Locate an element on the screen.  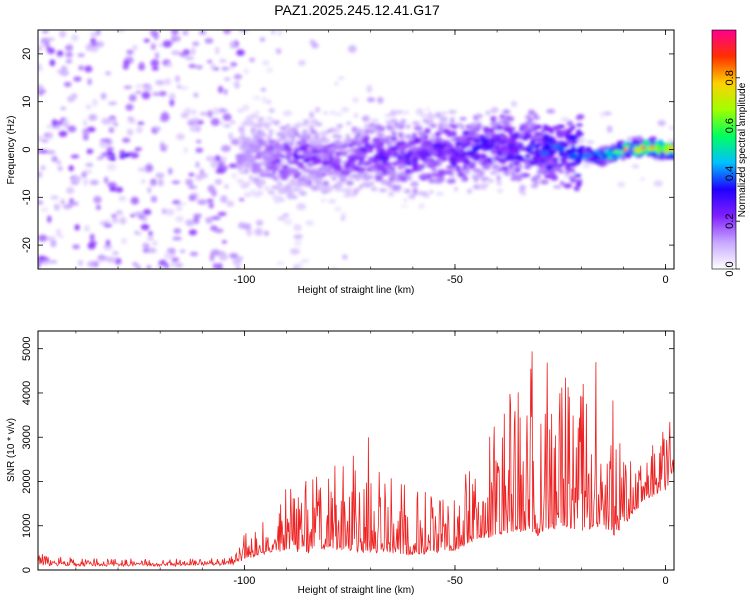
colorbar-tick-label: 0.0 is located at coordinates (730, 268).